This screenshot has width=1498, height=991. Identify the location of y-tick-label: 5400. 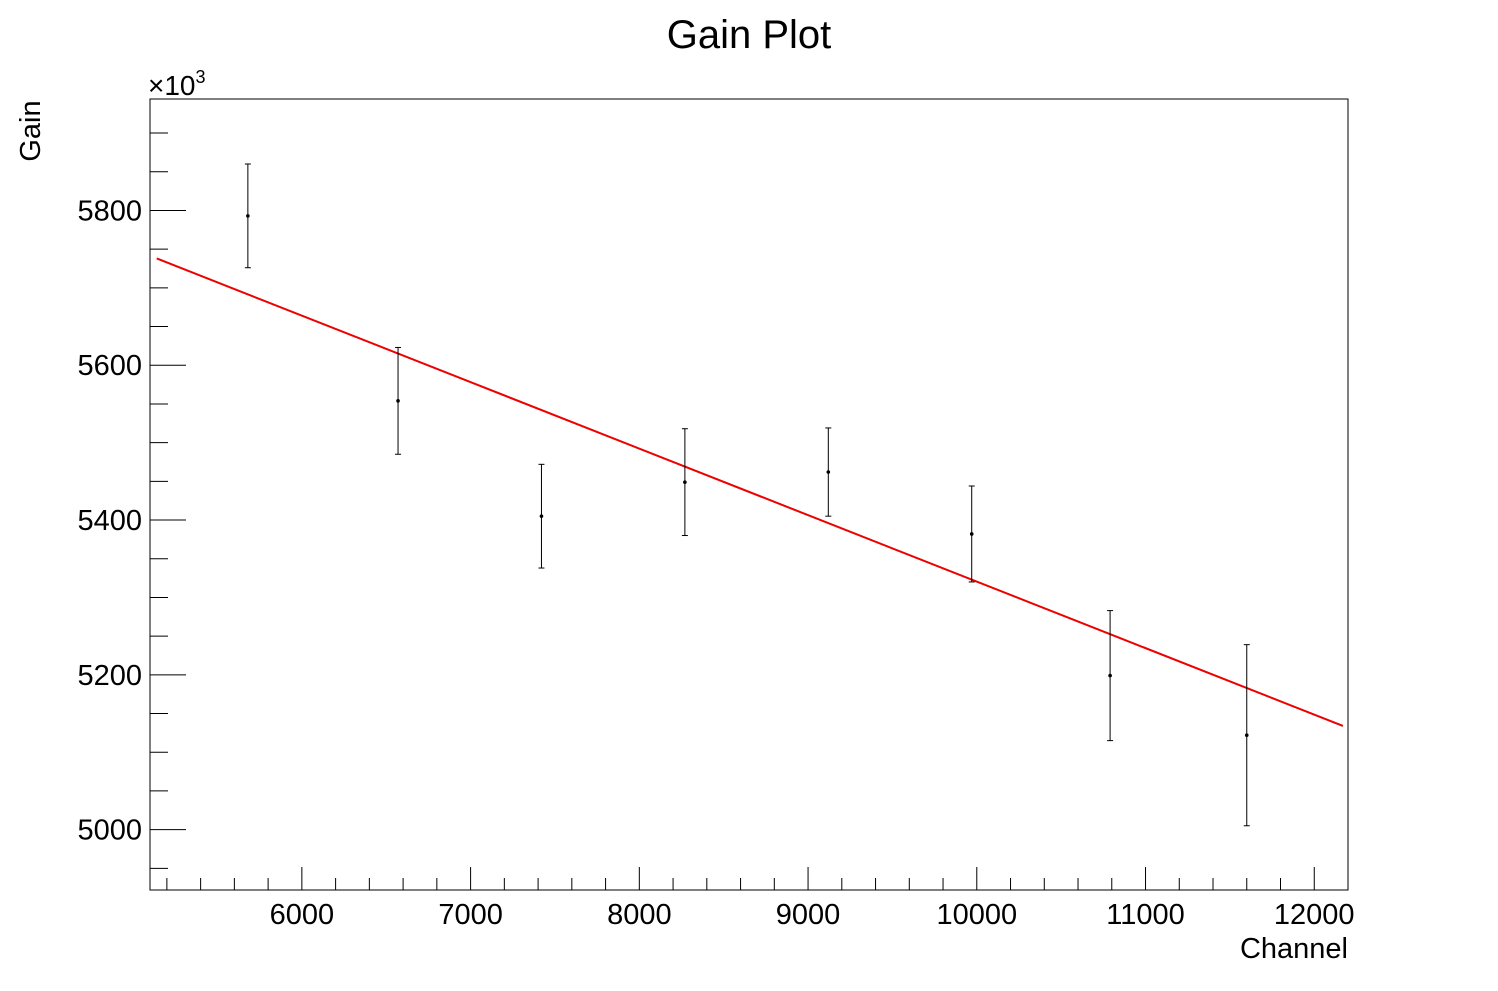
(109, 521).